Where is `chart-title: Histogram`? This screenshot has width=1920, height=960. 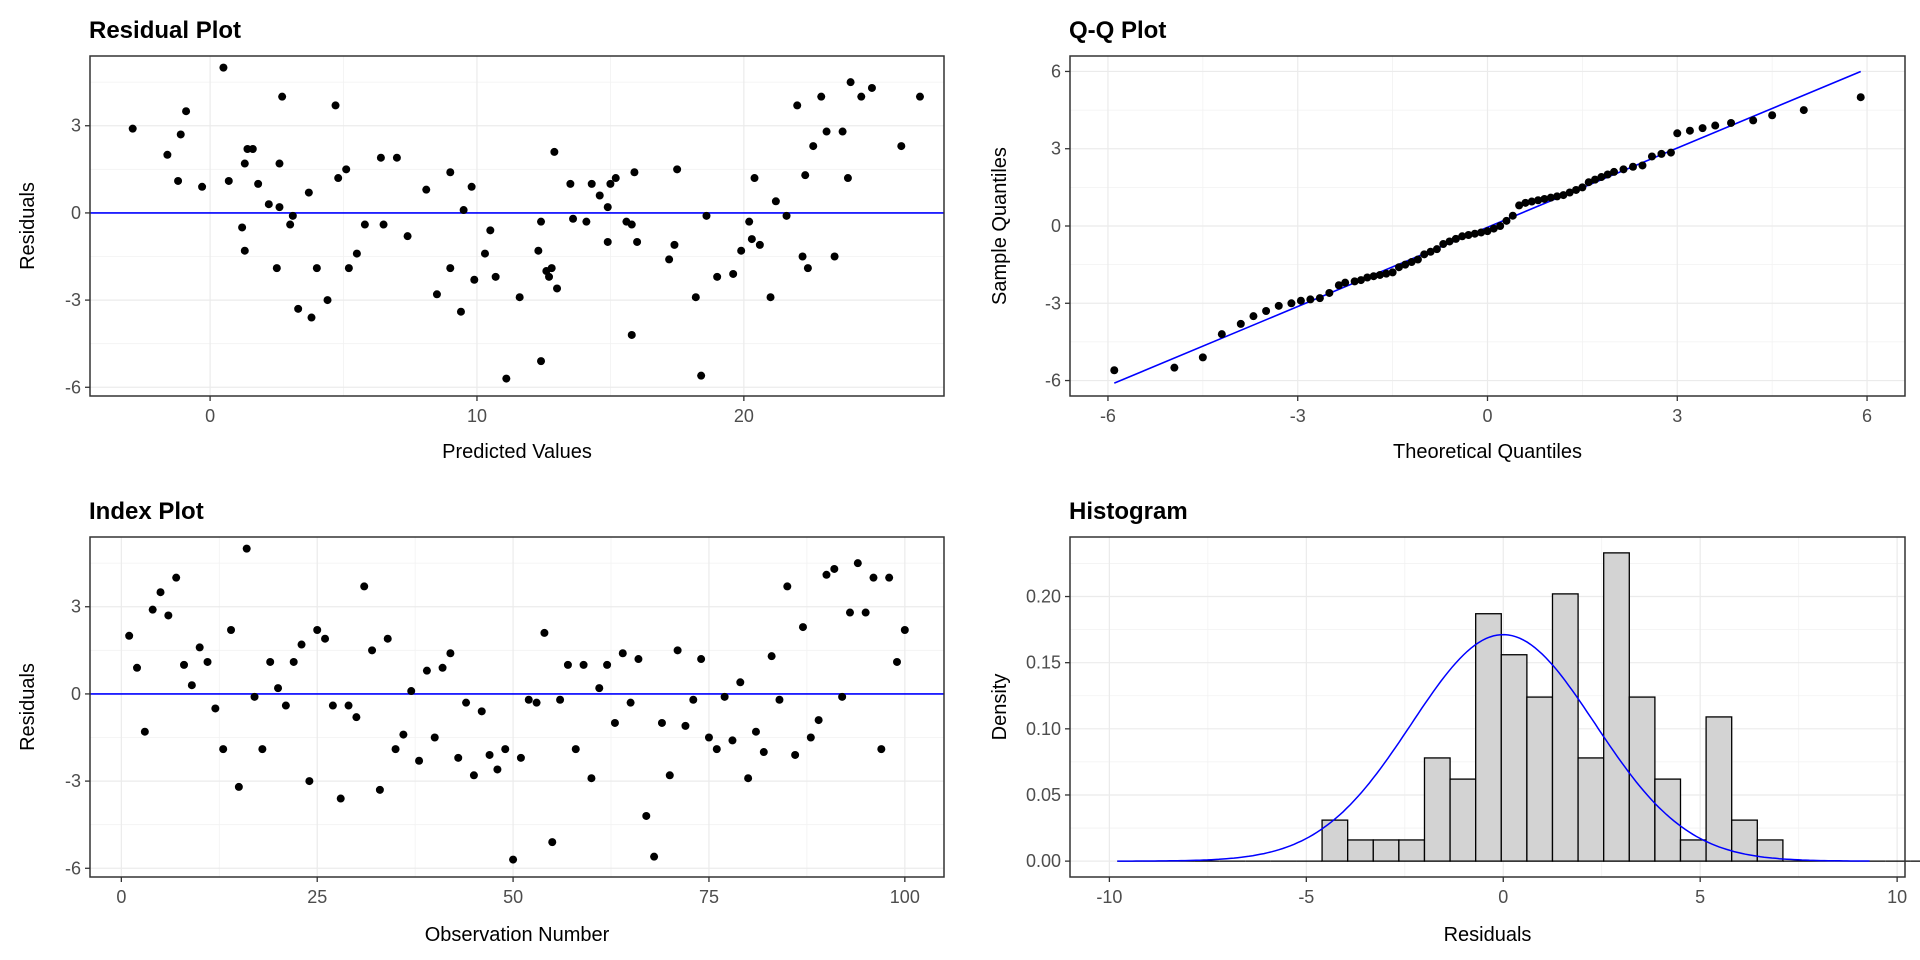
chart-title: Histogram is located at coordinates (1128, 511).